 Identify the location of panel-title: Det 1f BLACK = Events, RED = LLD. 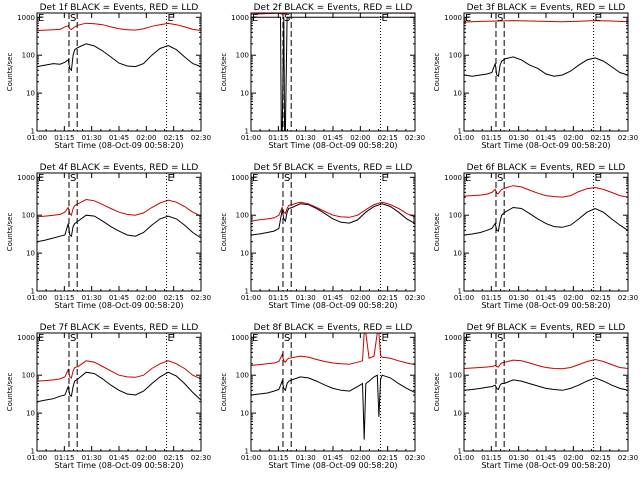
(119, 8).